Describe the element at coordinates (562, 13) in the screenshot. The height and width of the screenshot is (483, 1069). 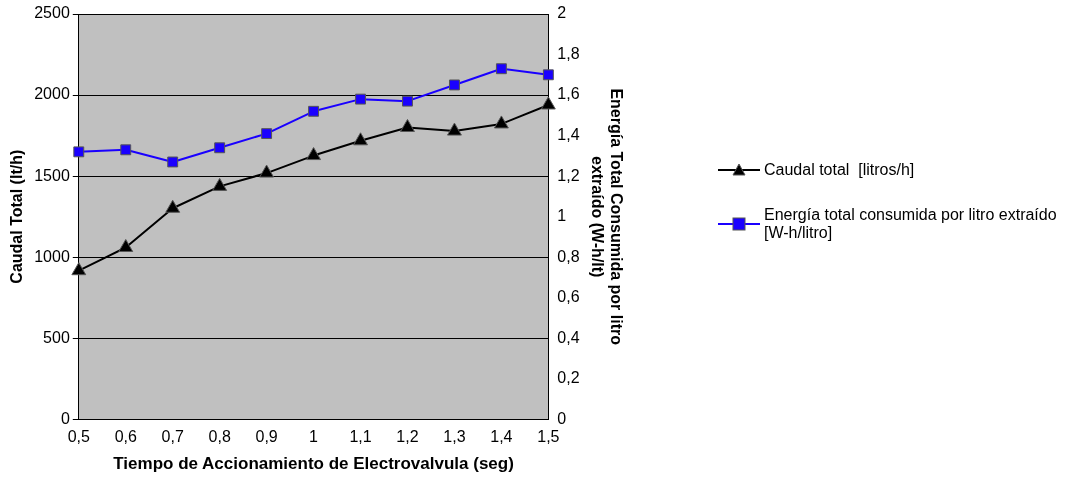
I see `y2-tick-label: 2` at that location.